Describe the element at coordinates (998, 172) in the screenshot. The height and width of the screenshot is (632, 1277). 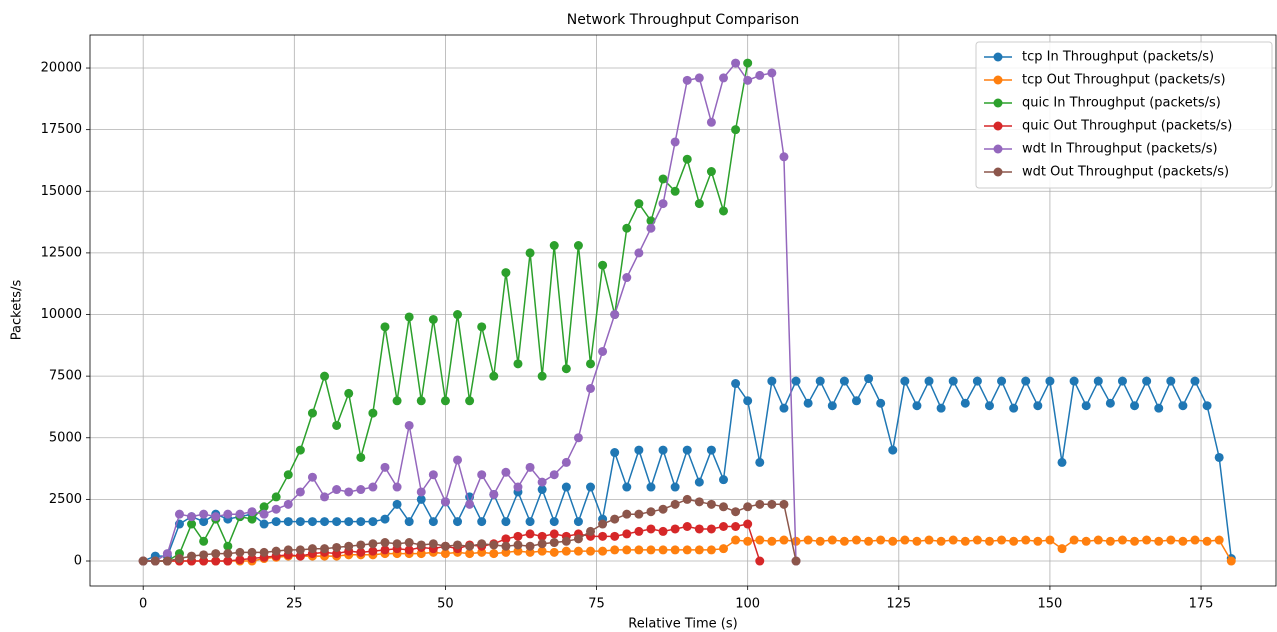
I see `legend-marker` at that location.